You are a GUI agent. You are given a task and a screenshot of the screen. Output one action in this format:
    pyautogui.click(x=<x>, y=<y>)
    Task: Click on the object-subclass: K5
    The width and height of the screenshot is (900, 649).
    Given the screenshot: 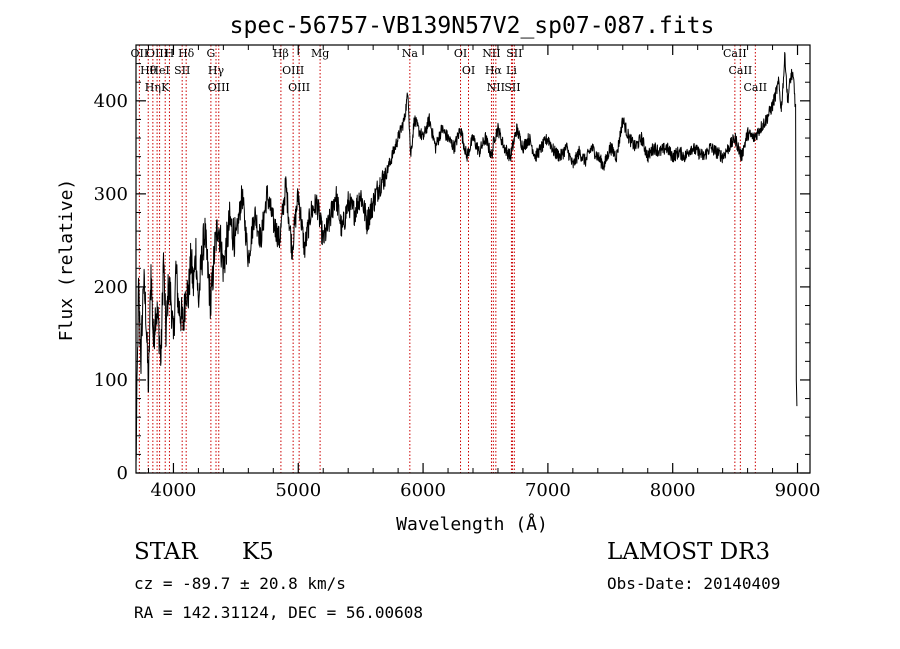 What is the action you would take?
    pyautogui.click(x=258, y=552)
    